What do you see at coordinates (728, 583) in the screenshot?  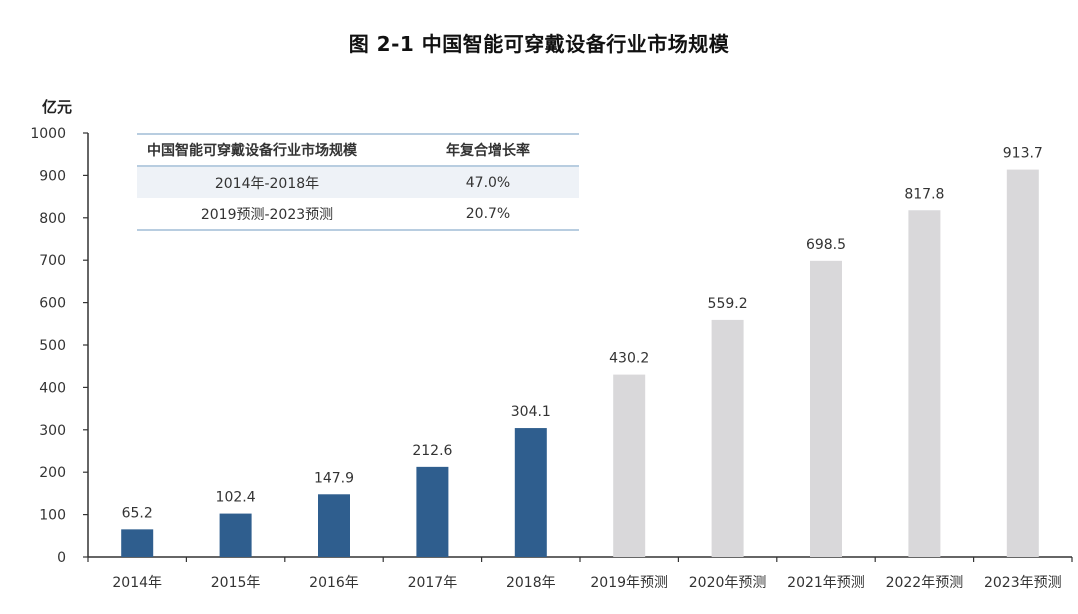 I see `x-tick-label: 2020年预测` at bounding box center [728, 583].